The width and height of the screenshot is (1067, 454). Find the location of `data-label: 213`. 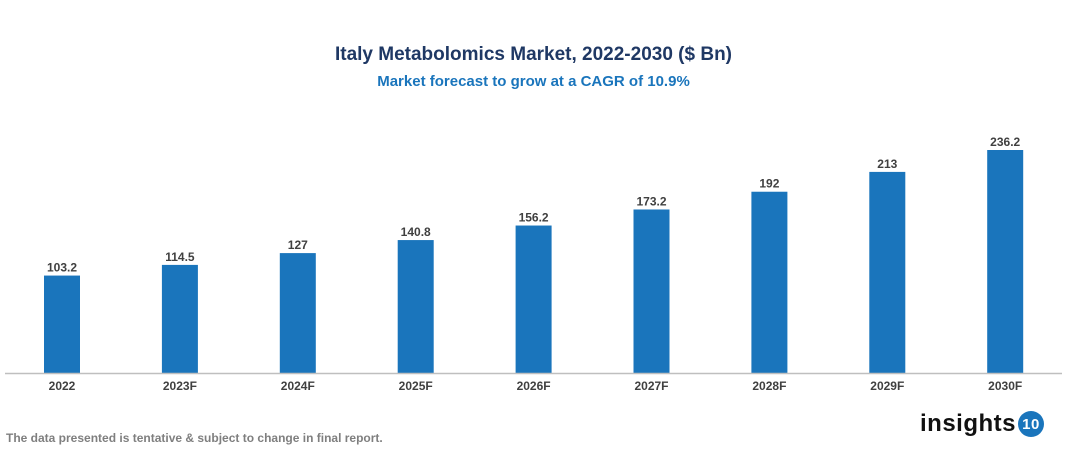

data-label: 213 is located at coordinates (887, 164).